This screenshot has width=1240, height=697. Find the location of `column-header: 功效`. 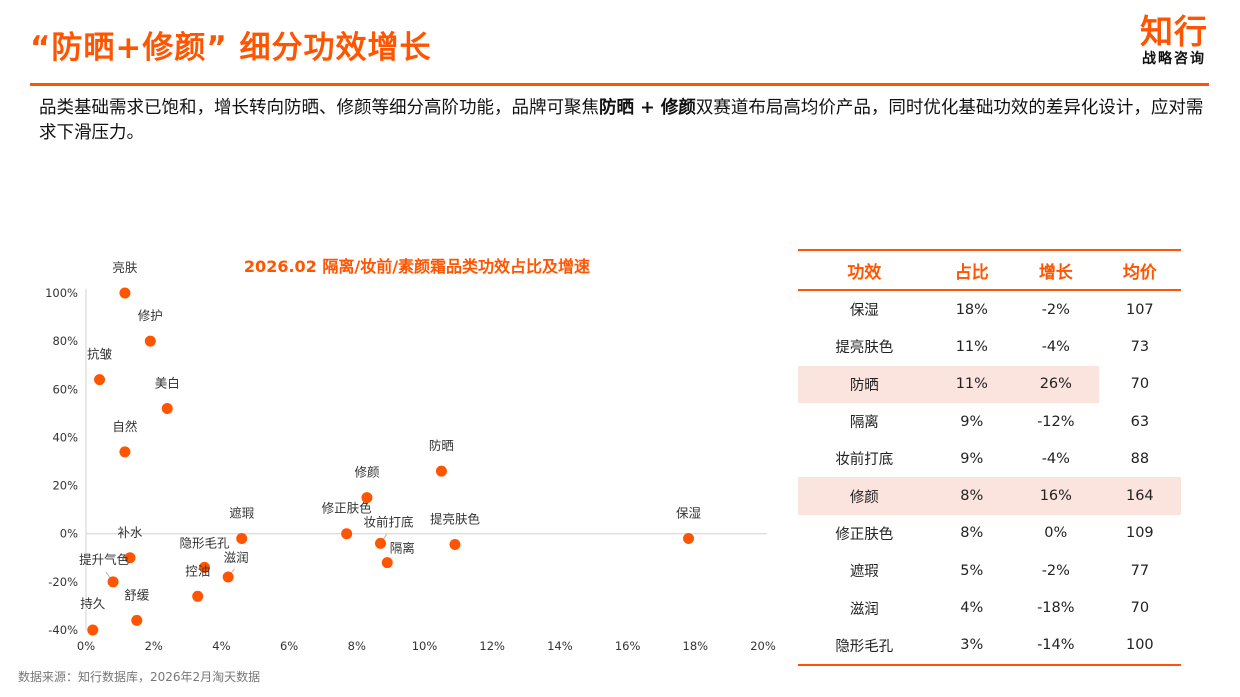

column-header: 功效 is located at coordinates (864, 270).